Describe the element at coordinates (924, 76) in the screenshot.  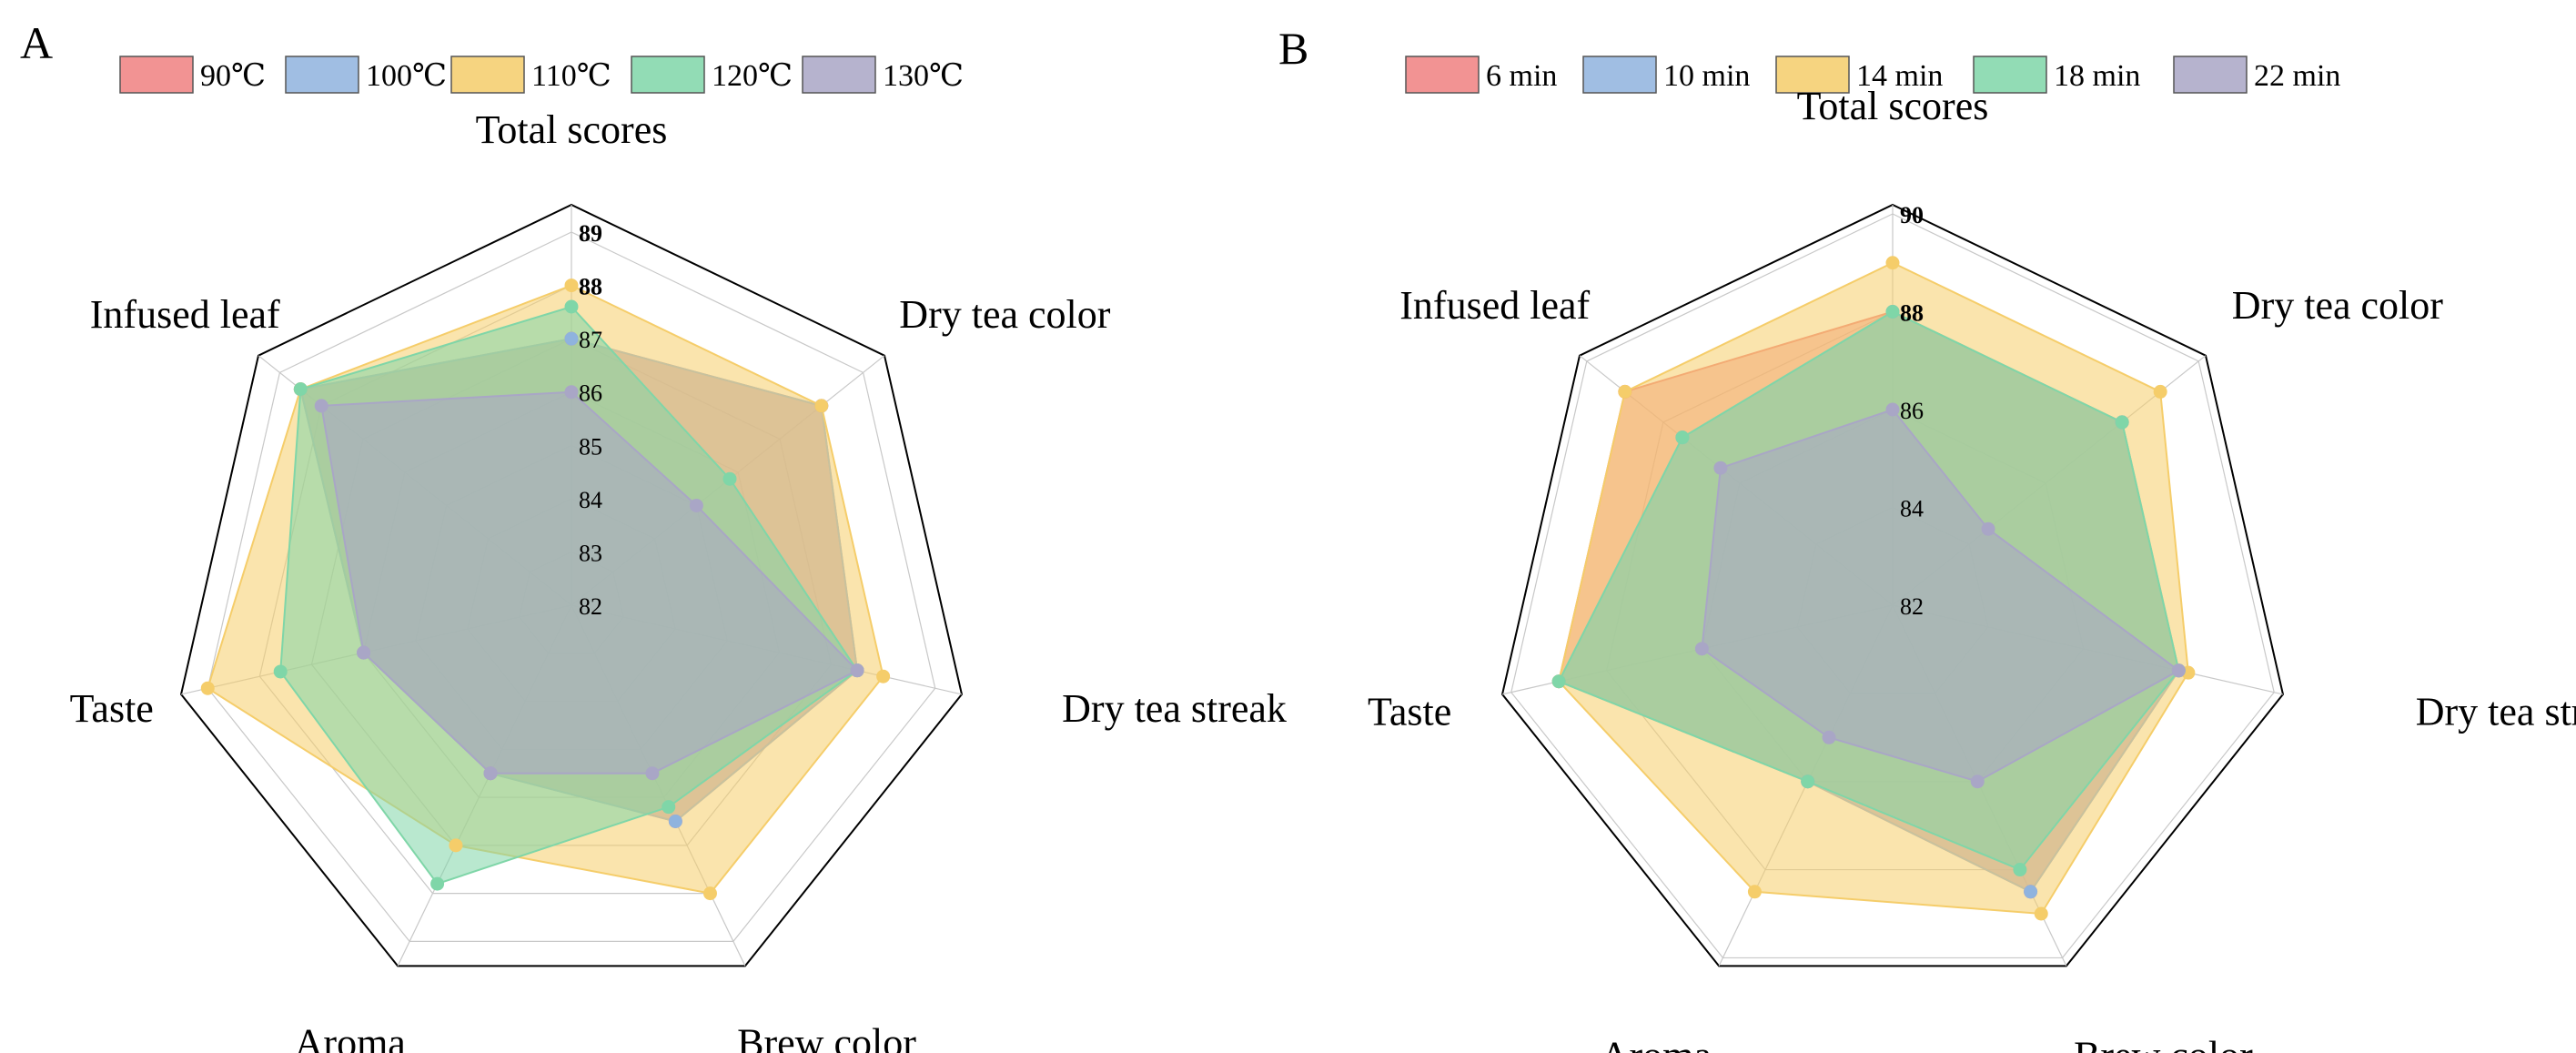
I see `legend-label: 130℃` at that location.